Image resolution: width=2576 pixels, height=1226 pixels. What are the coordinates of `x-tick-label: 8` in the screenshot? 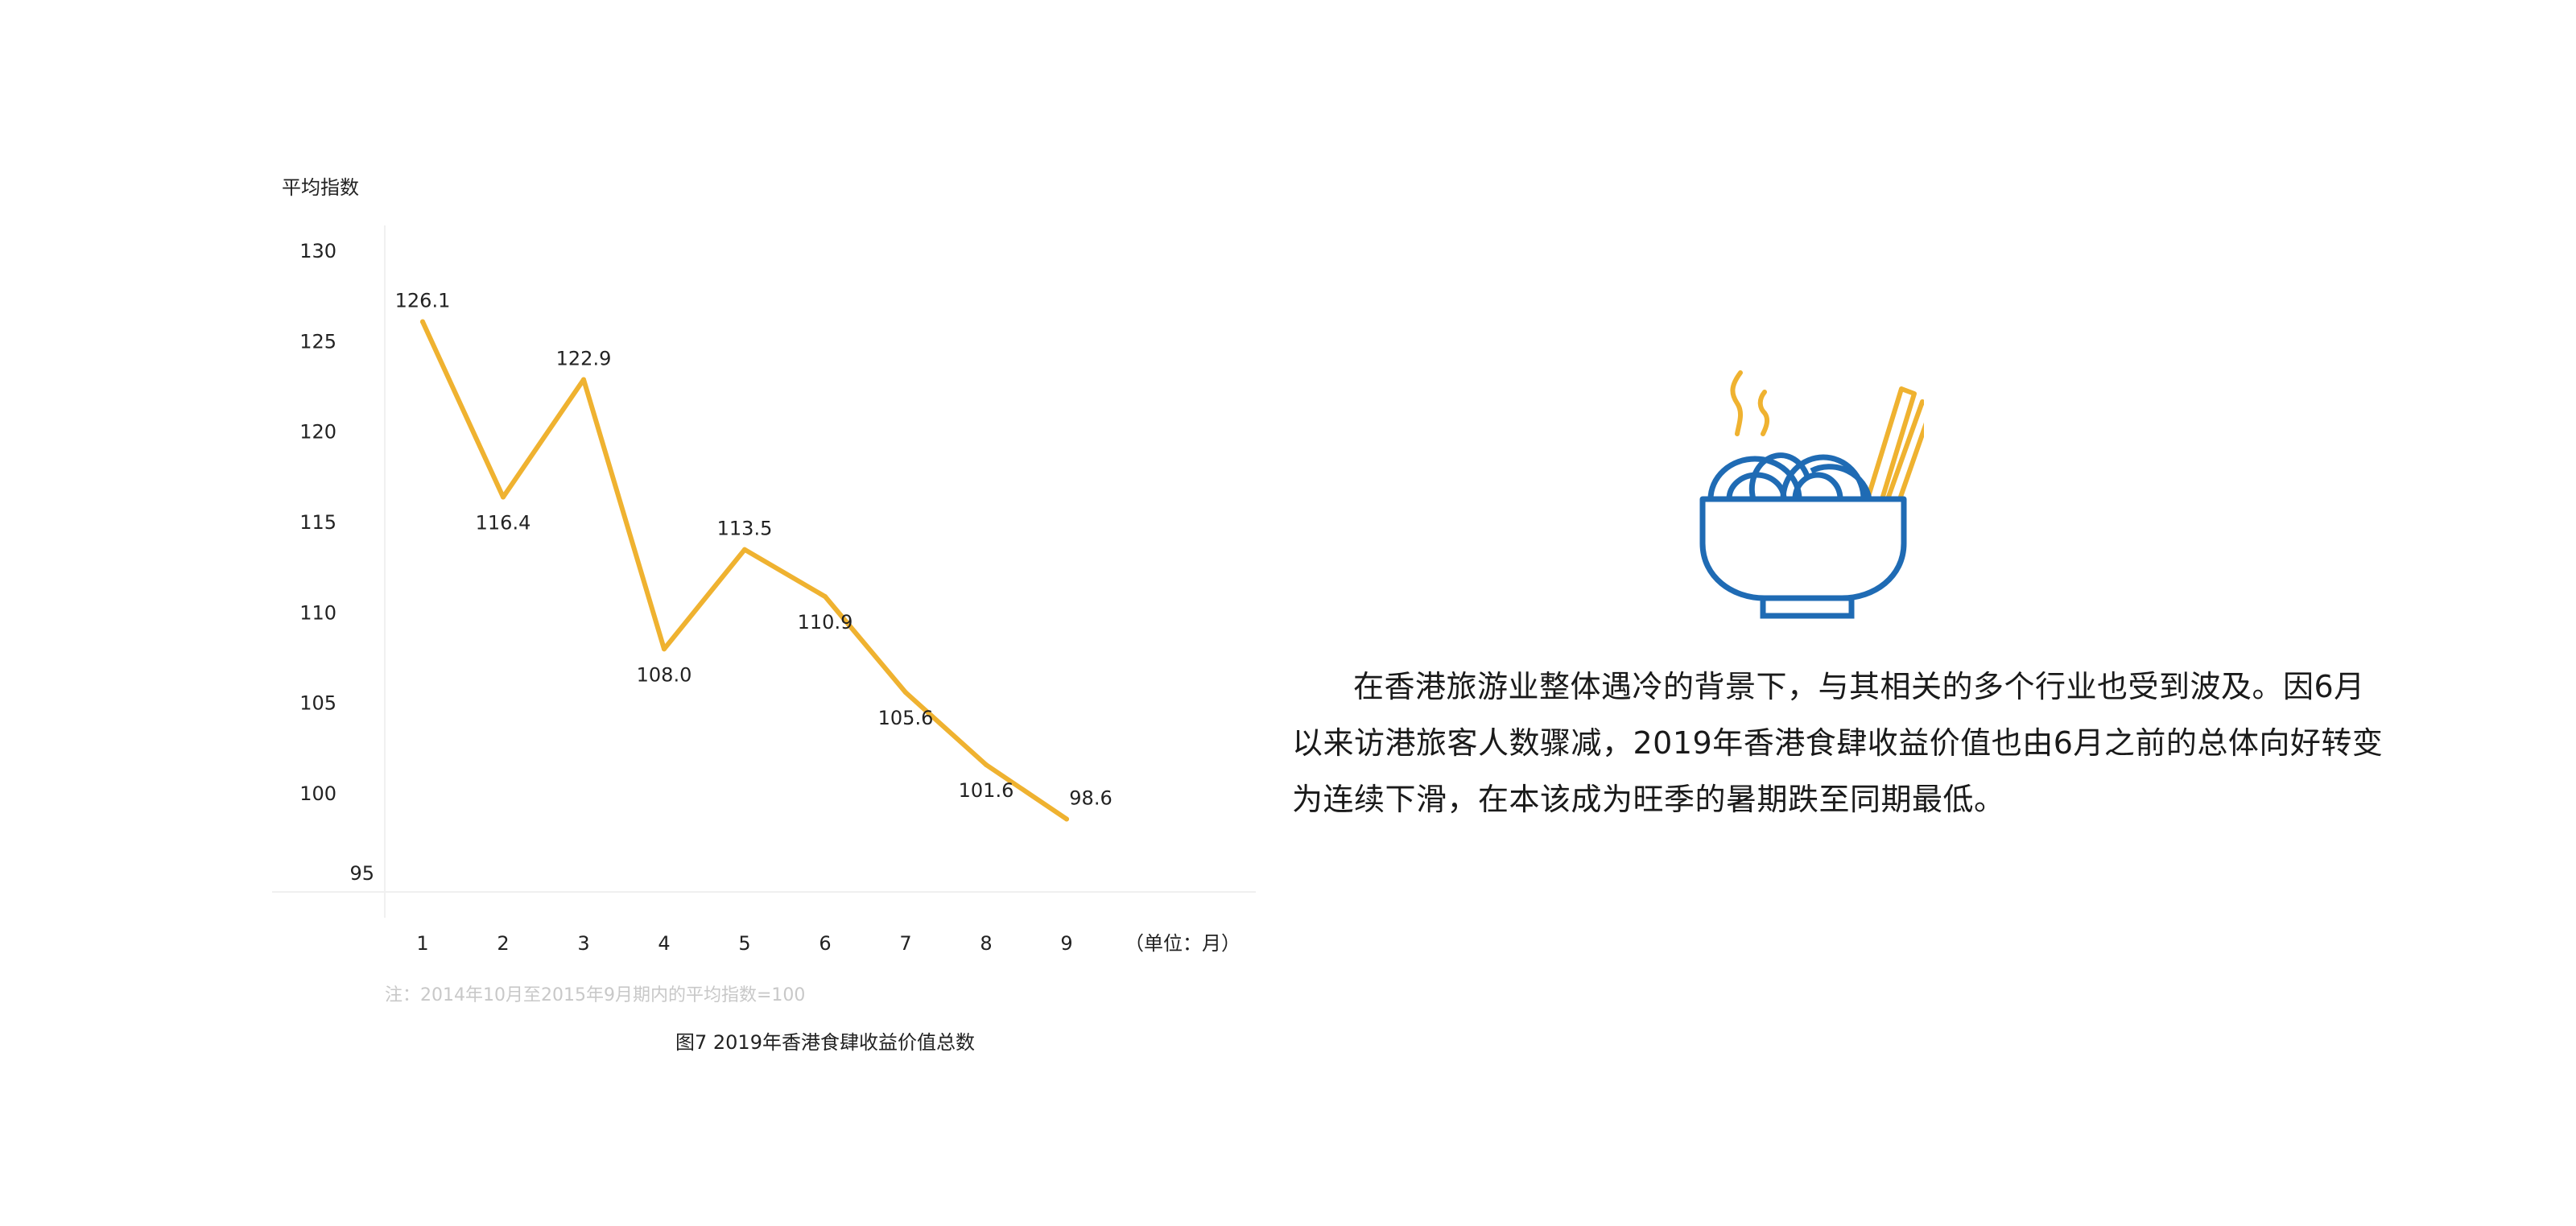 It's located at (986, 943).